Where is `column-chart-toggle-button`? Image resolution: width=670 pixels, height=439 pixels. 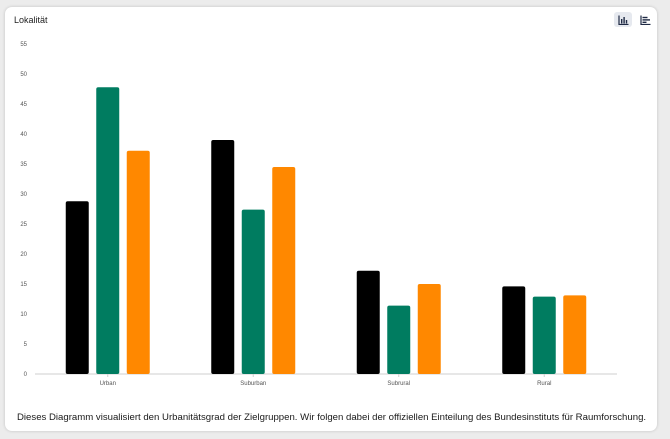 column-chart-toggle-button is located at coordinates (623, 19).